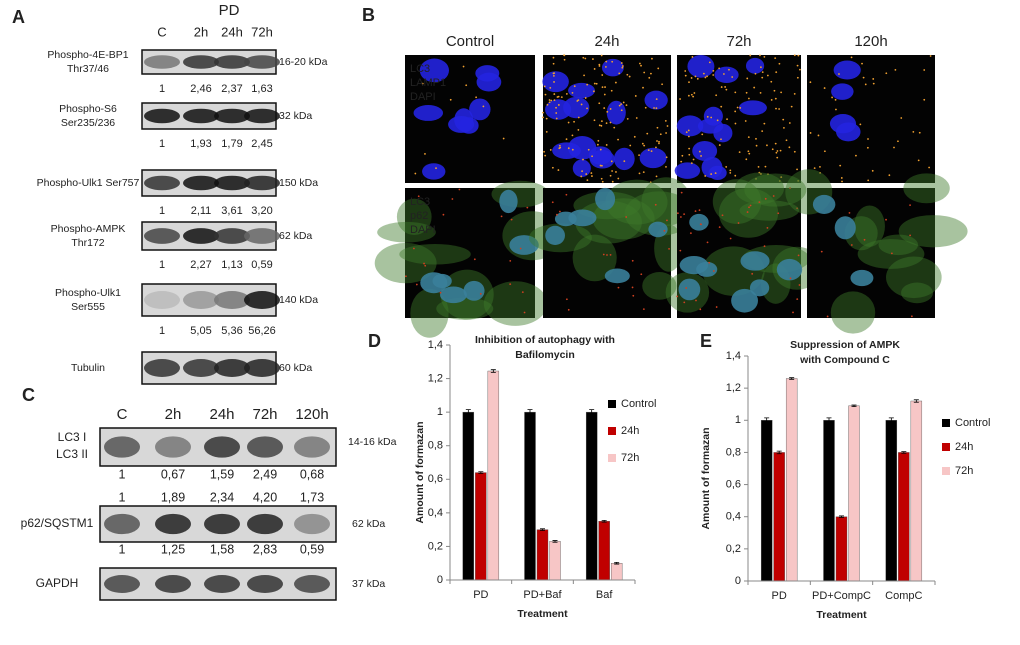 This screenshot has width=1020, height=645. I want to click on lane-label: 24h, so click(232, 31).